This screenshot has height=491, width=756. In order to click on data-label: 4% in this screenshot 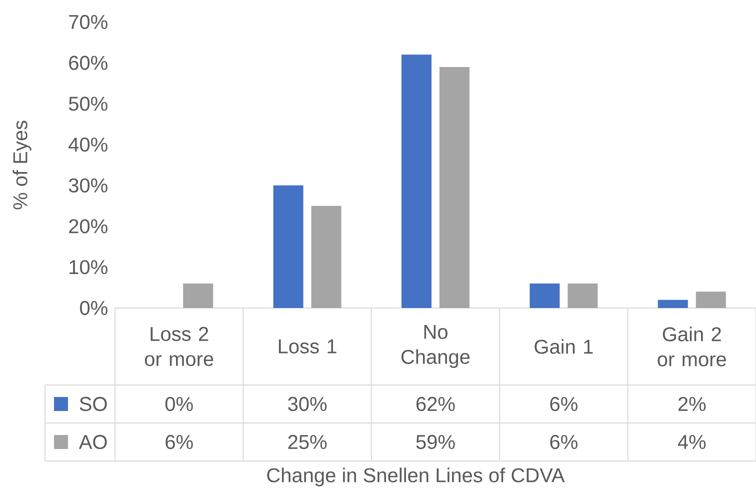, I will do `click(692, 442)`.